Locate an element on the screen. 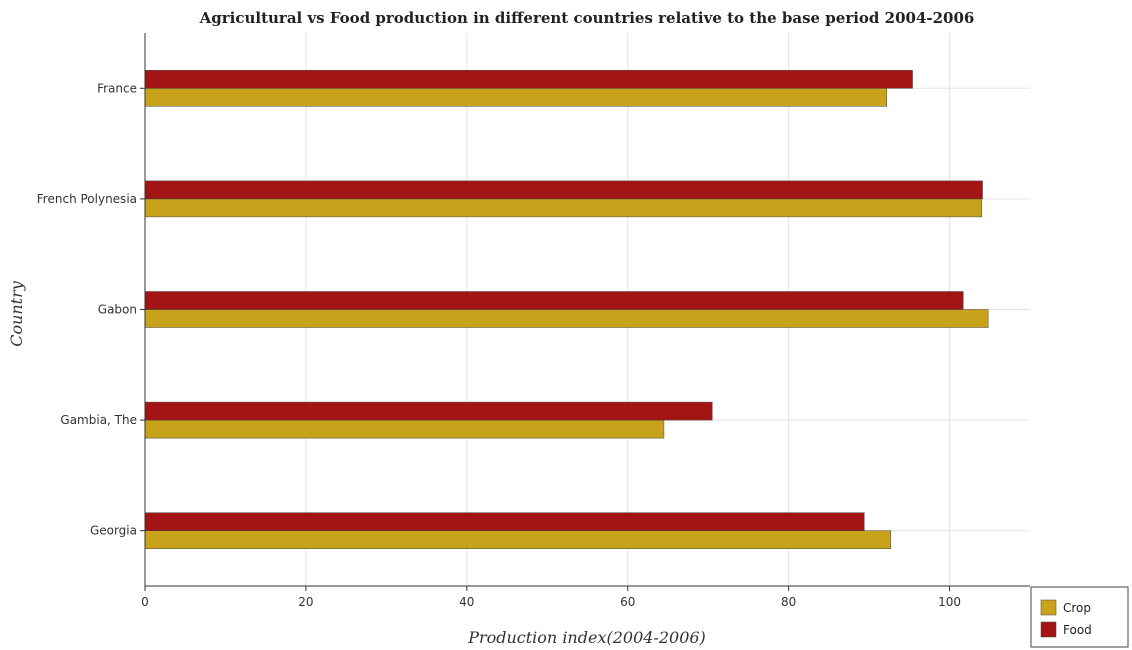 The image size is (1132, 650). legend: Crop Food is located at coordinates (1079, 617).